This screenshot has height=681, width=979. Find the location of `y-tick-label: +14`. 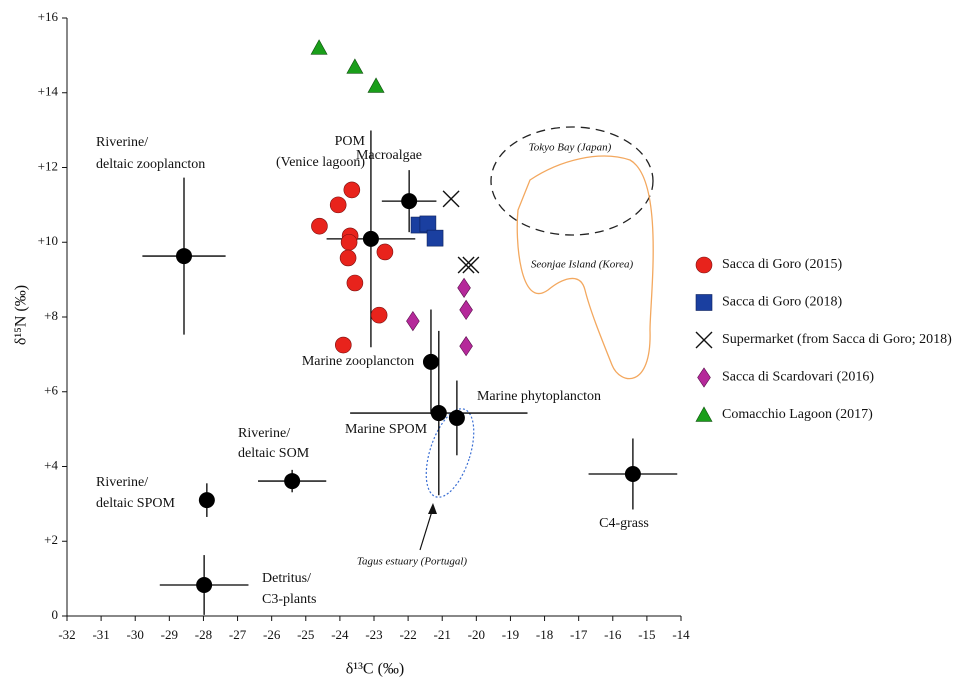

y-tick-label: +14 is located at coordinates (48, 91).